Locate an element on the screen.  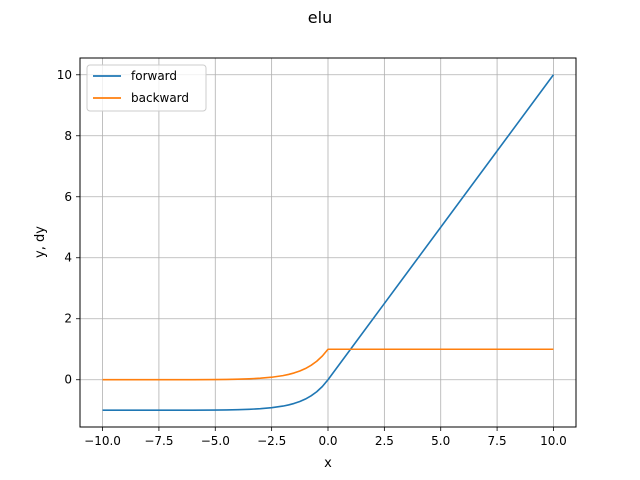
x-axis-ticks: −10.0 −7.5 −5.0 −2.5 0.0 2.5 5.0 7.5 10.0 is located at coordinates (325, 437).